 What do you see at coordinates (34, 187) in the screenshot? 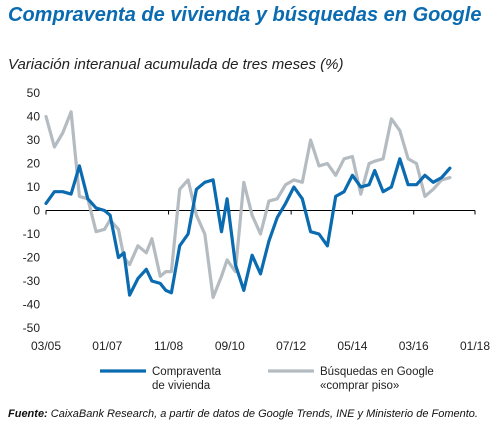
I see `y-tick-label: 10` at bounding box center [34, 187].